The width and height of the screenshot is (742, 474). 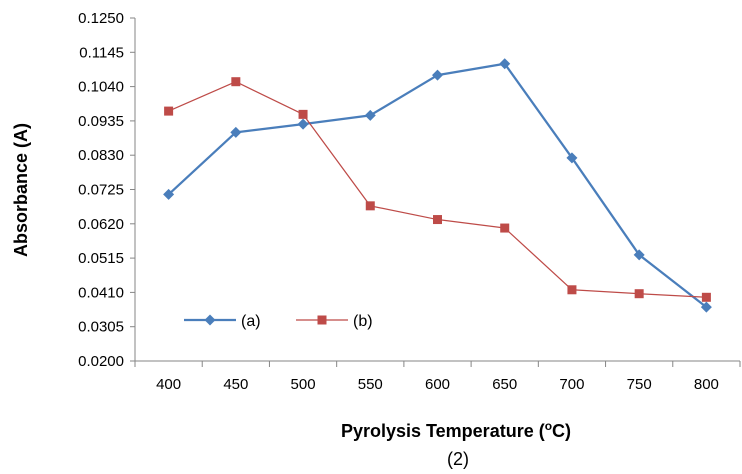 What do you see at coordinates (370, 384) in the screenshot?
I see `x-tick-label: 550` at bounding box center [370, 384].